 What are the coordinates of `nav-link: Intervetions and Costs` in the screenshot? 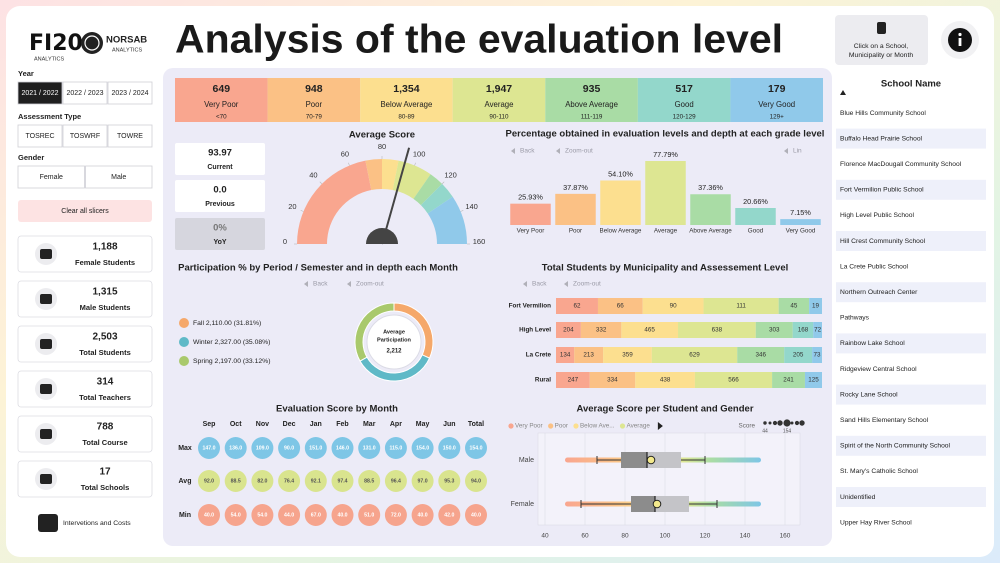 It's located at (97, 523).